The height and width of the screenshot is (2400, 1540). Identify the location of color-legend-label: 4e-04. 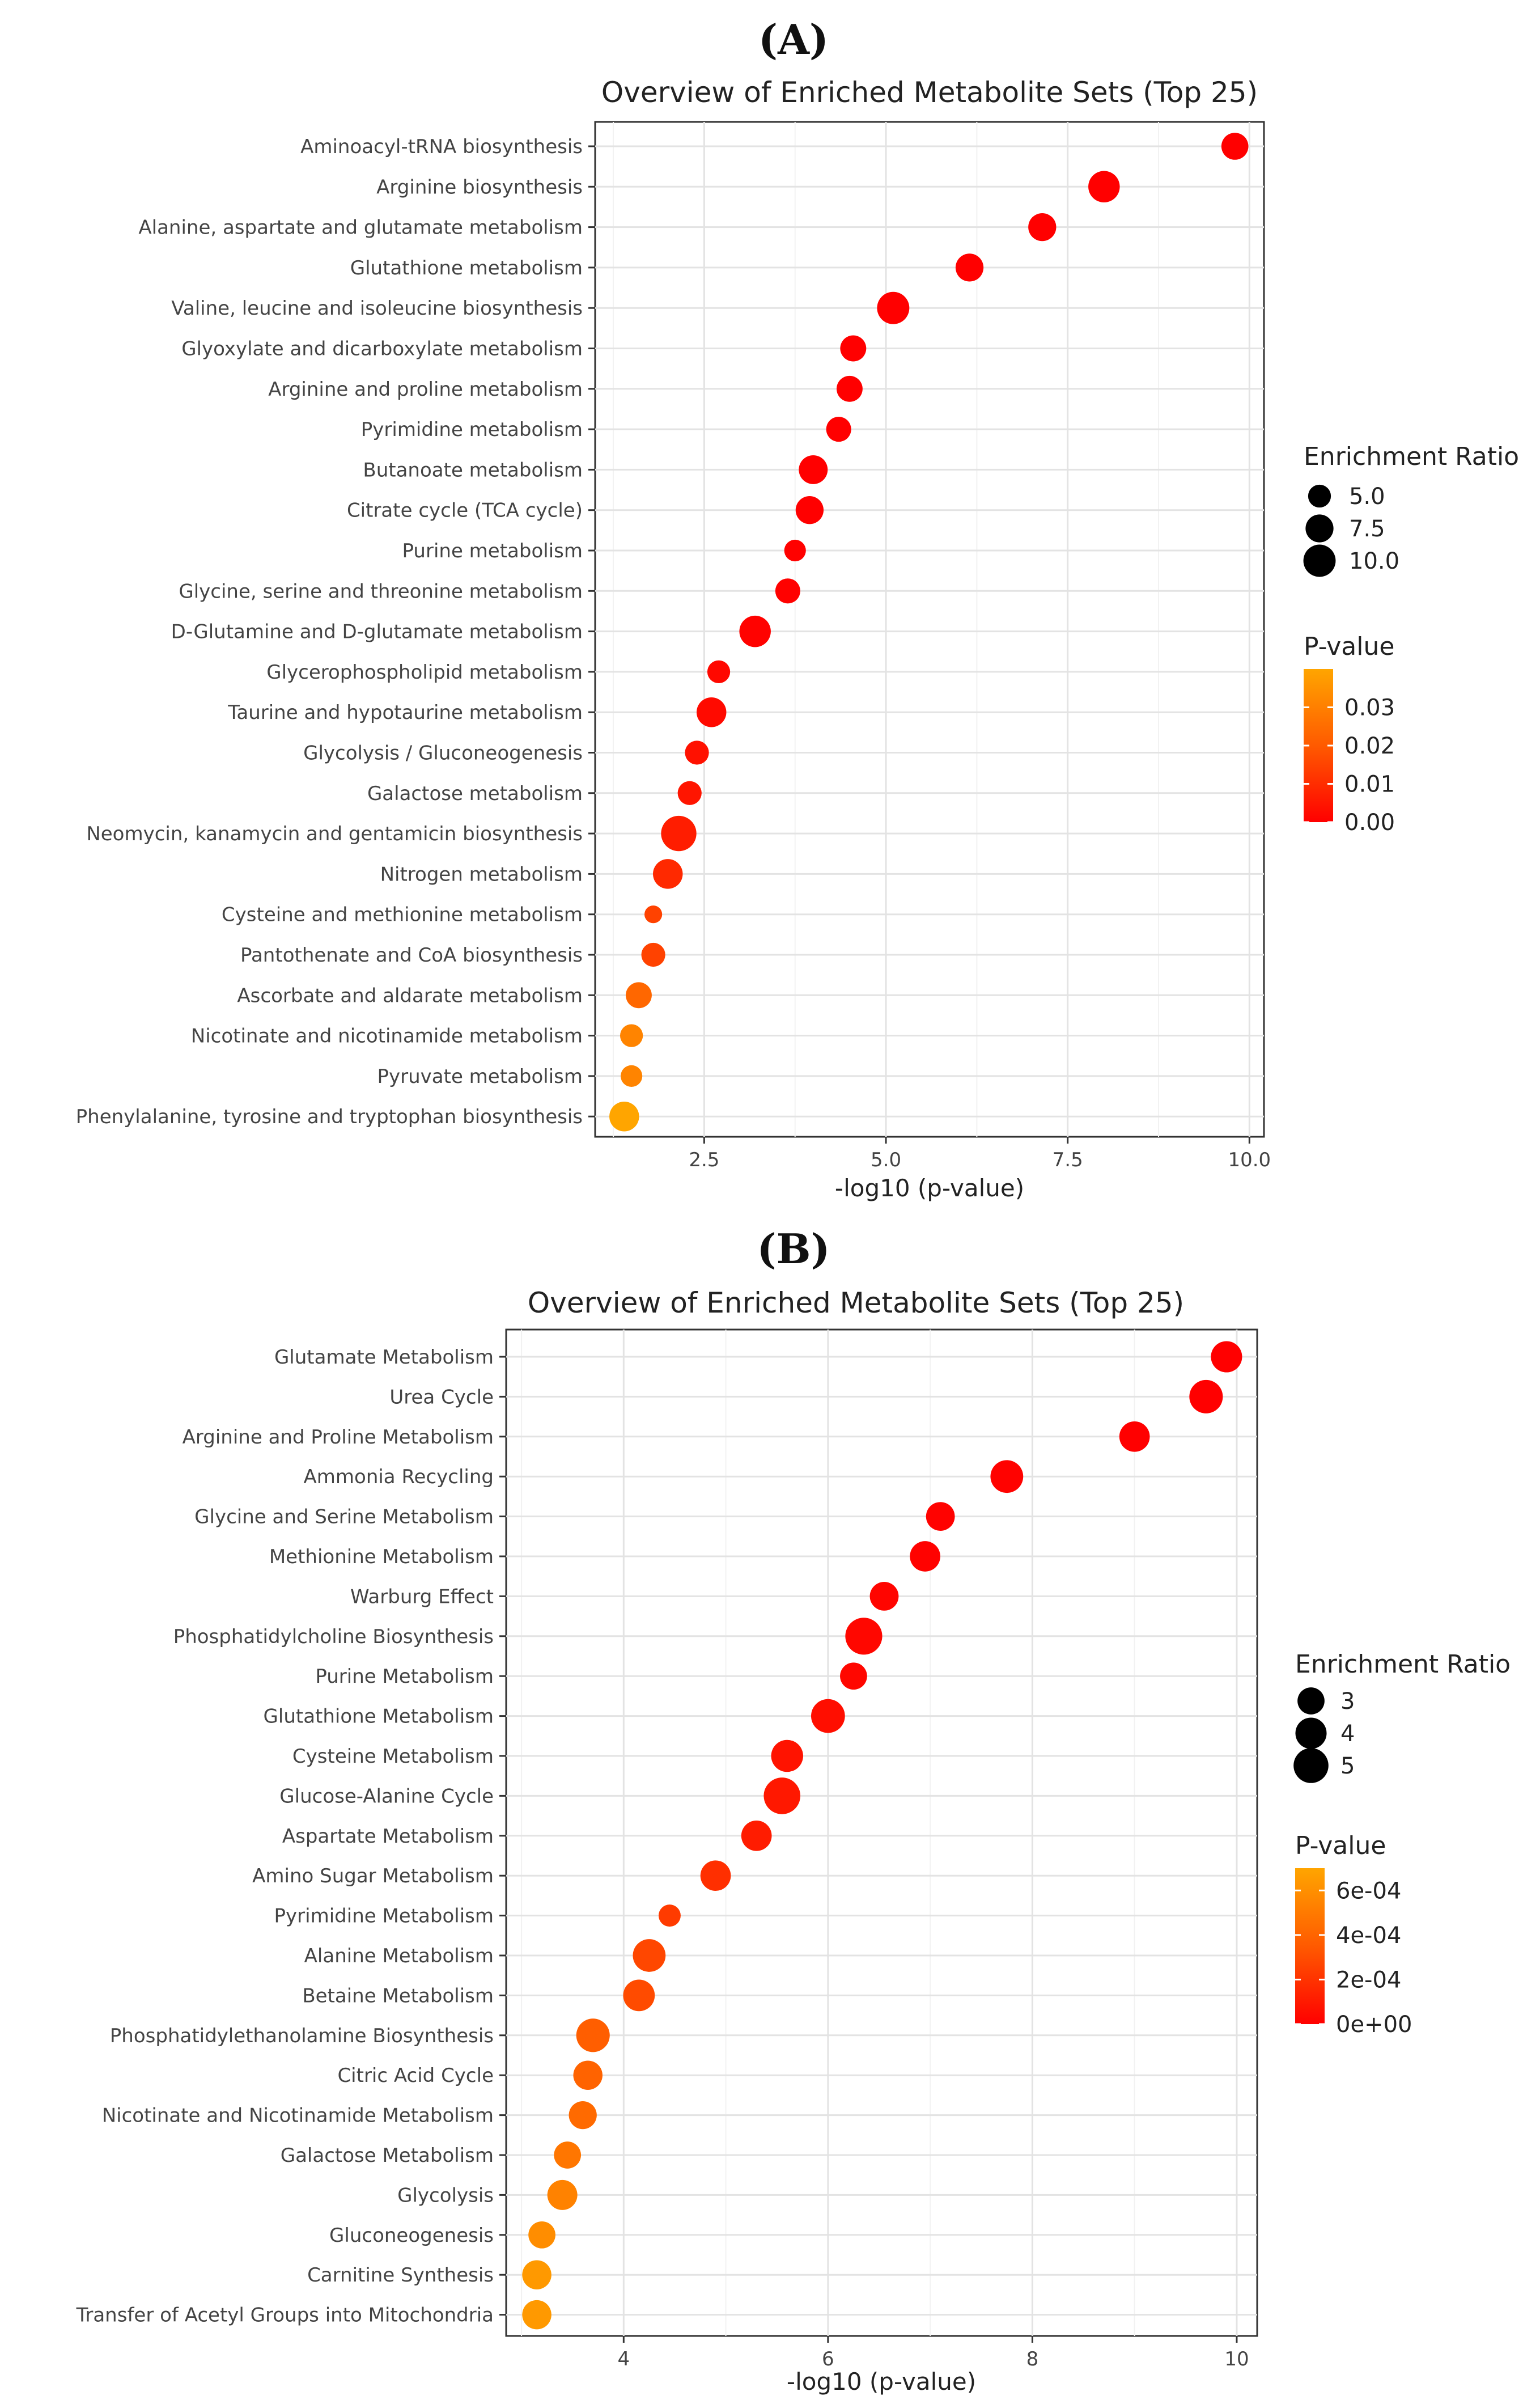
(1368, 1936).